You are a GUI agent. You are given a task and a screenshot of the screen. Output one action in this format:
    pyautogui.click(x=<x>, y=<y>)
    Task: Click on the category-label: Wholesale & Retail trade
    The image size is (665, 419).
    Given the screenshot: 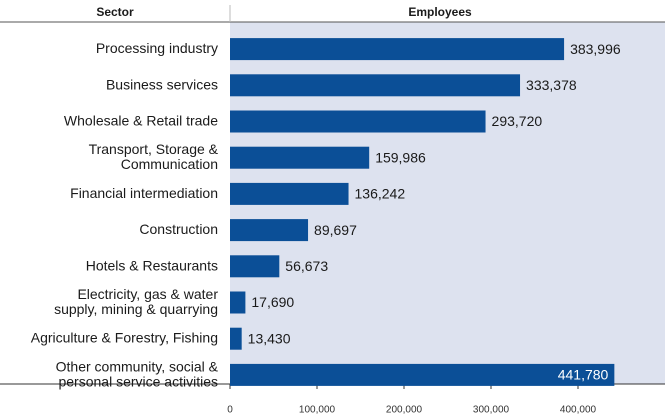 What is the action you would take?
    pyautogui.click(x=141, y=120)
    